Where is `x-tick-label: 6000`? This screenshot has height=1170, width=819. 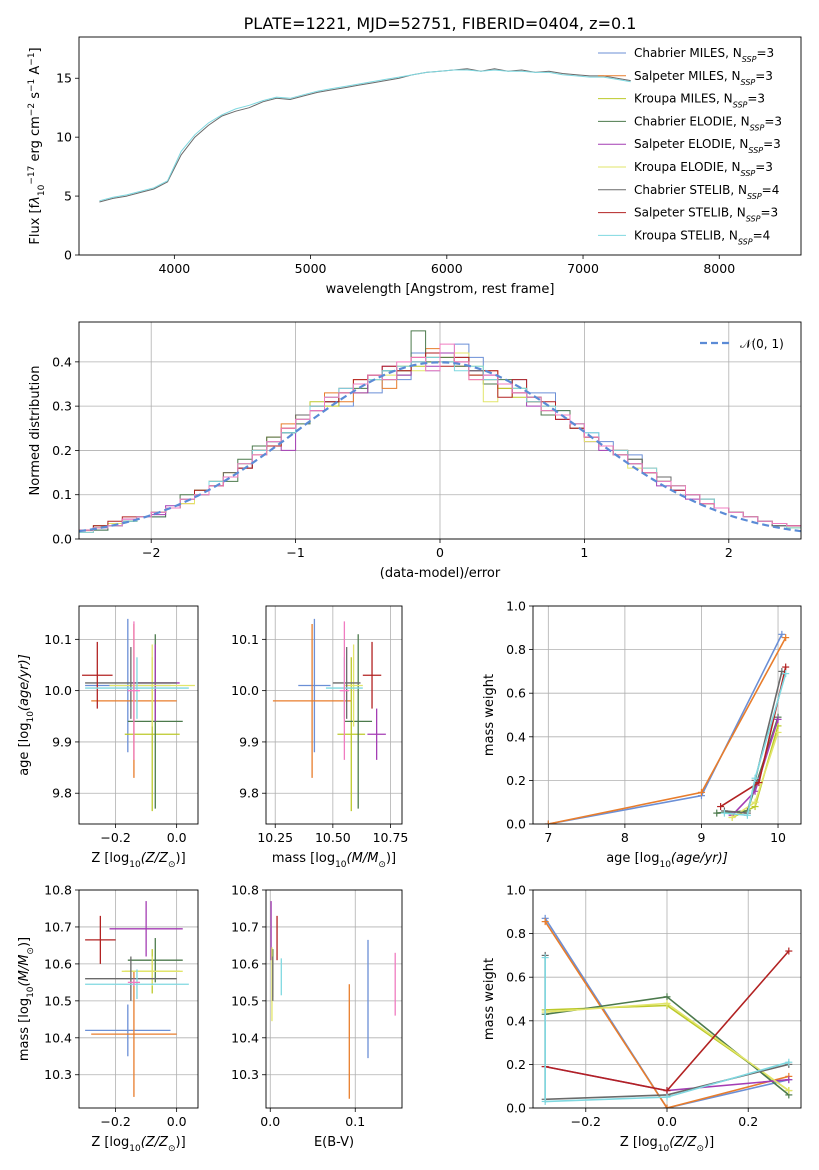
x-tick-label: 6000 is located at coordinates (447, 268).